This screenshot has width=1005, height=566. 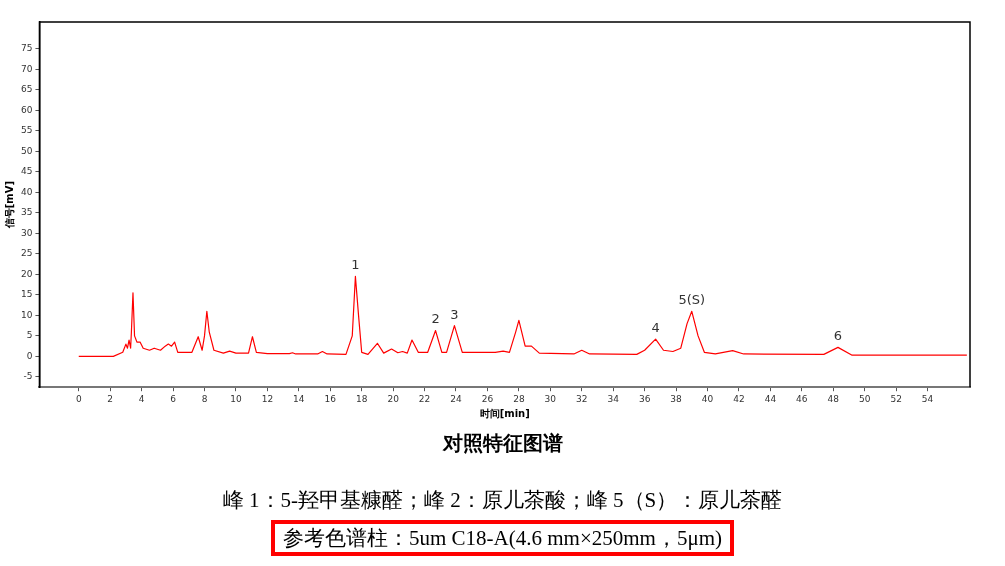 I want to click on y-tick-label: 15, so click(x=27, y=294).